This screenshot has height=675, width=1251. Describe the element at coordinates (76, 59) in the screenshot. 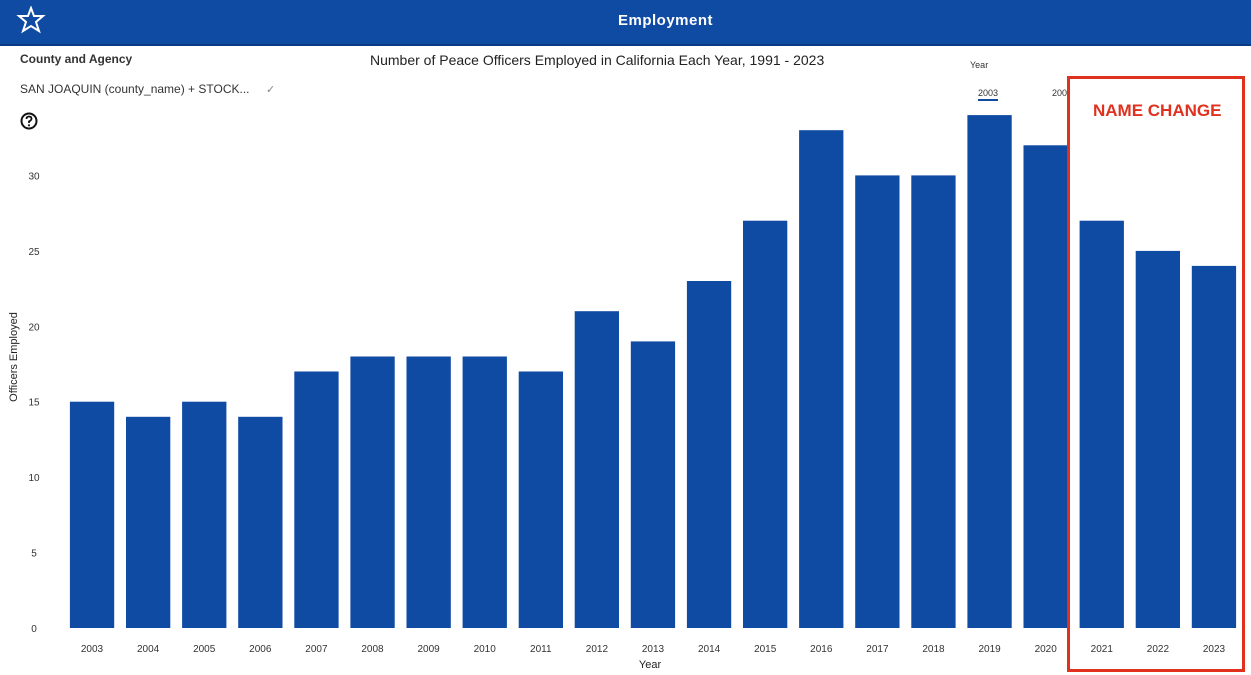

I see `slicer-title: County and Agency` at that location.